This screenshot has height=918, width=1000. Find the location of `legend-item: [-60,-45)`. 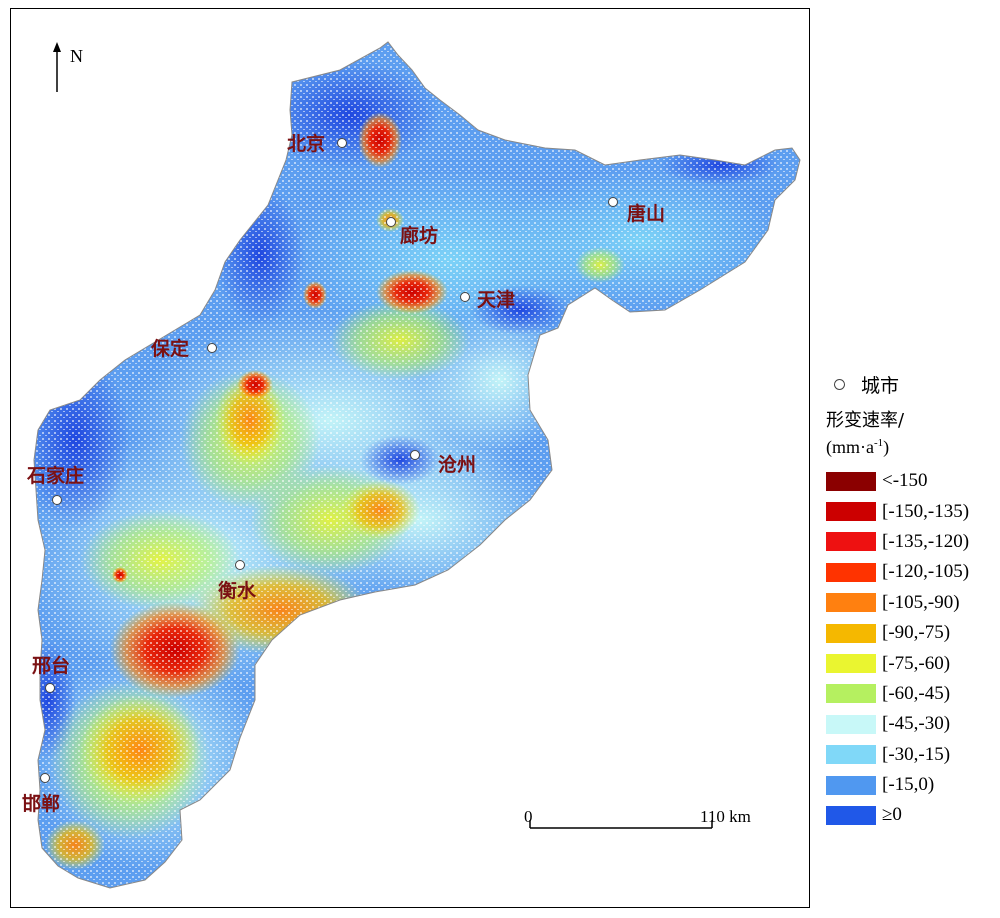

legend-item: [-60,-45) is located at coordinates (911, 694).